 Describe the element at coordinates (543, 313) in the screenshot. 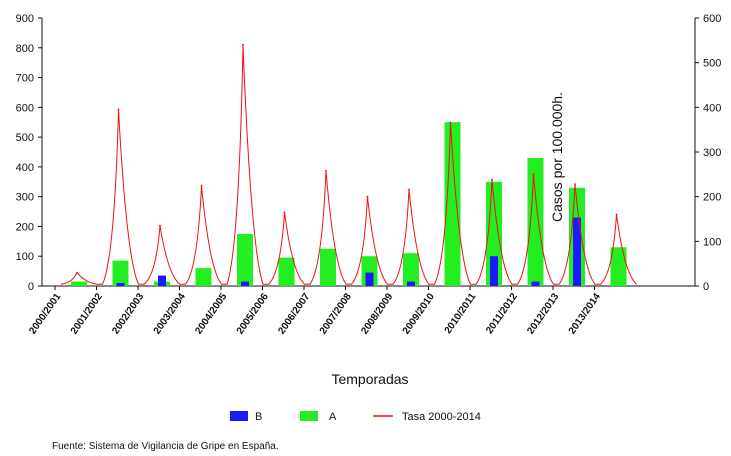

I see `x-tick-label: 2012/2013` at that location.